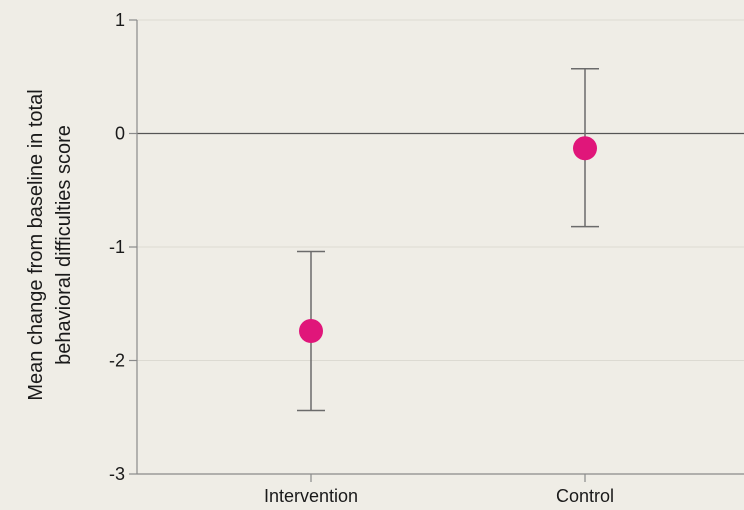 The height and width of the screenshot is (510, 744). I want to click on x-axis-tick-labels: Intervention Control, so click(439, 496).